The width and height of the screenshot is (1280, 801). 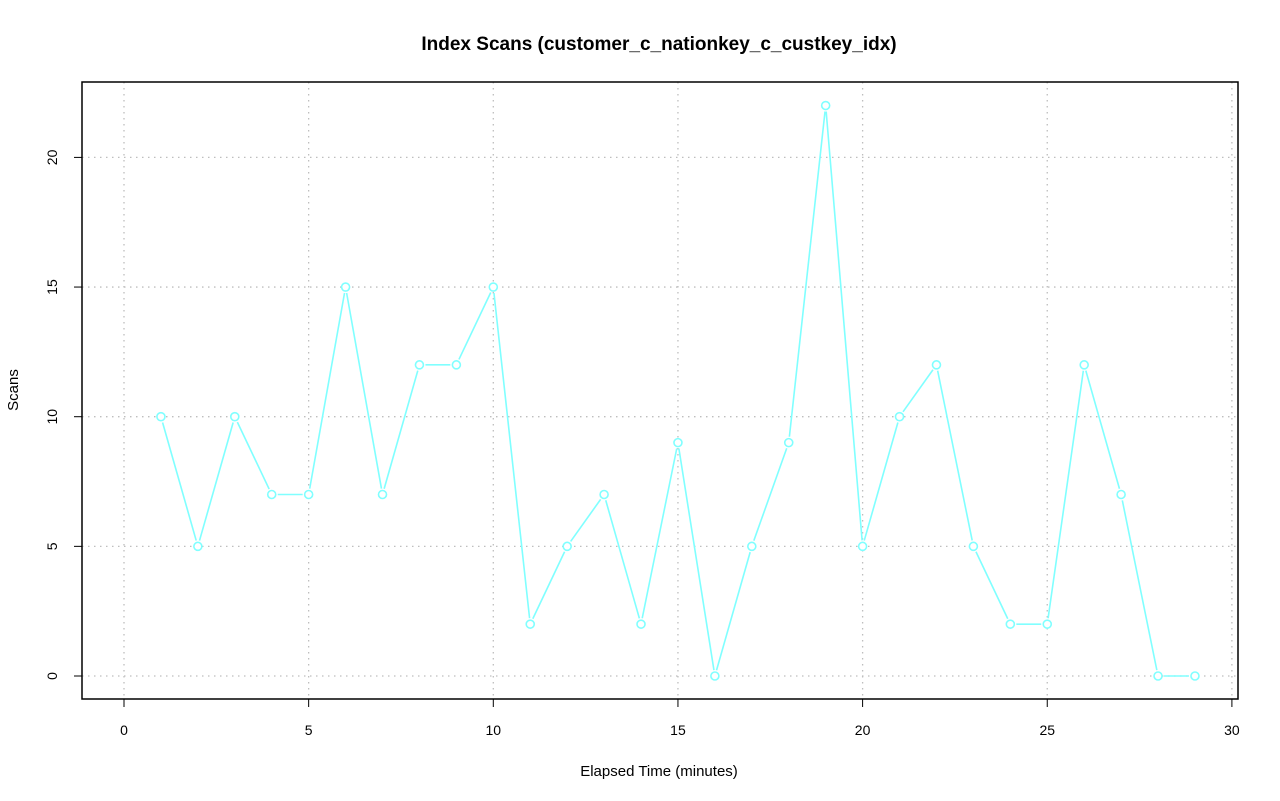 What do you see at coordinates (52, 157) in the screenshot?
I see `y-tick-label: 20` at bounding box center [52, 157].